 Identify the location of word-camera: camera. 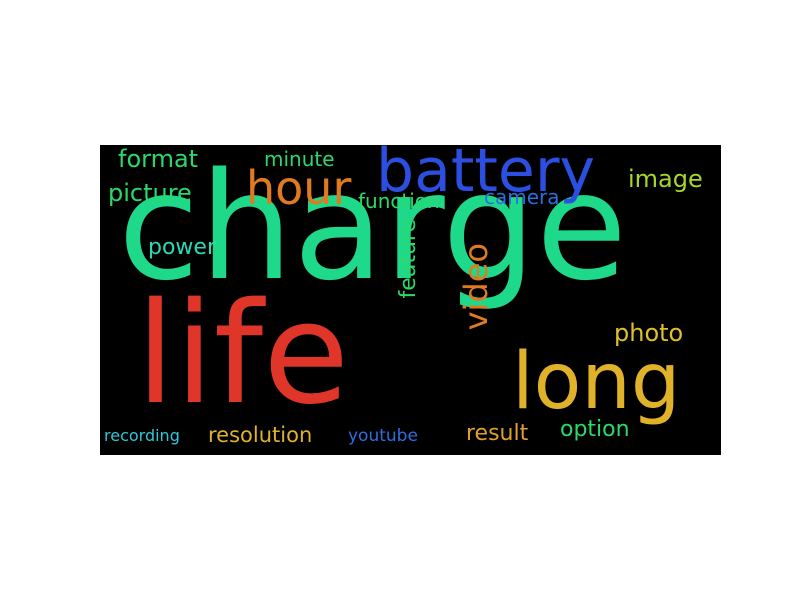
(522, 197).